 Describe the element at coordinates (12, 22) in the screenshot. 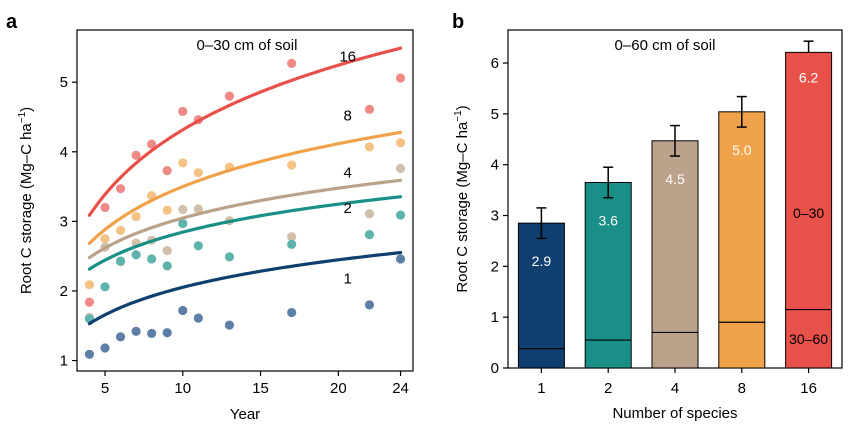

I see `panel-a-letter: a` at that location.